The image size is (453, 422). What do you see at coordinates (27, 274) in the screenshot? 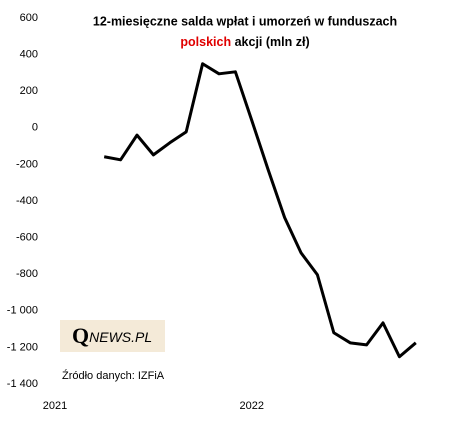
I see `y-tick-label: -800` at bounding box center [27, 274].